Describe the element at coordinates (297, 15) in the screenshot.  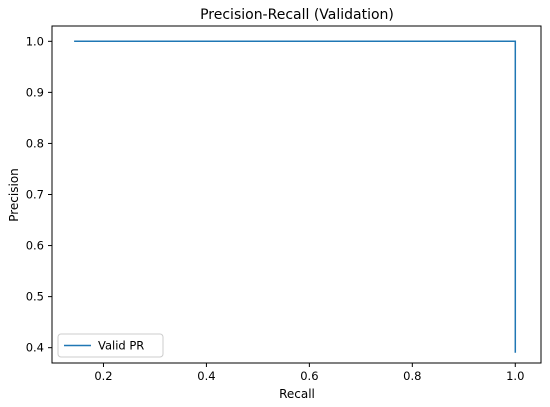
I see `chart-title: Precision-Recall (Validation)` at that location.